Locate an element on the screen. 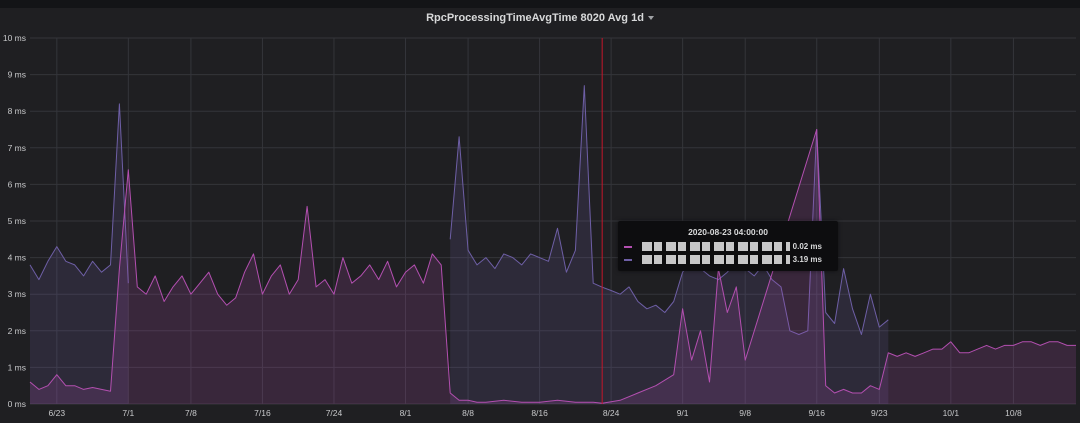 This screenshot has height=423, width=1080. x-tick-label: 7/24 is located at coordinates (334, 413).